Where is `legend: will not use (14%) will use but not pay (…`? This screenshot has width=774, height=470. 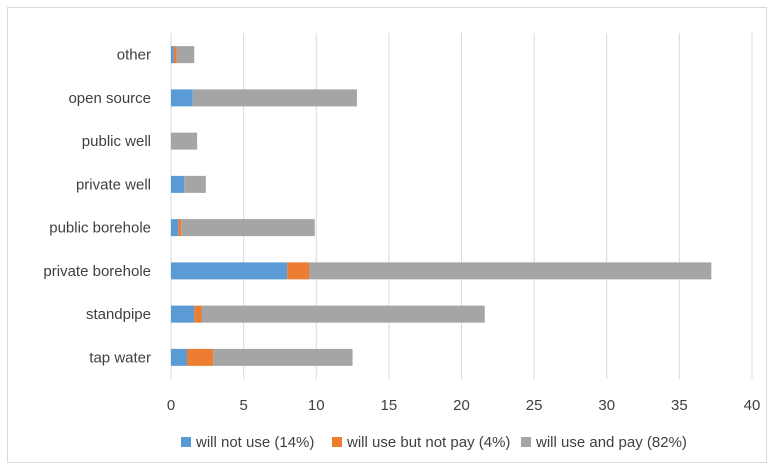 legend: will not use (14%) will use but not pay (… is located at coordinates (434, 442).